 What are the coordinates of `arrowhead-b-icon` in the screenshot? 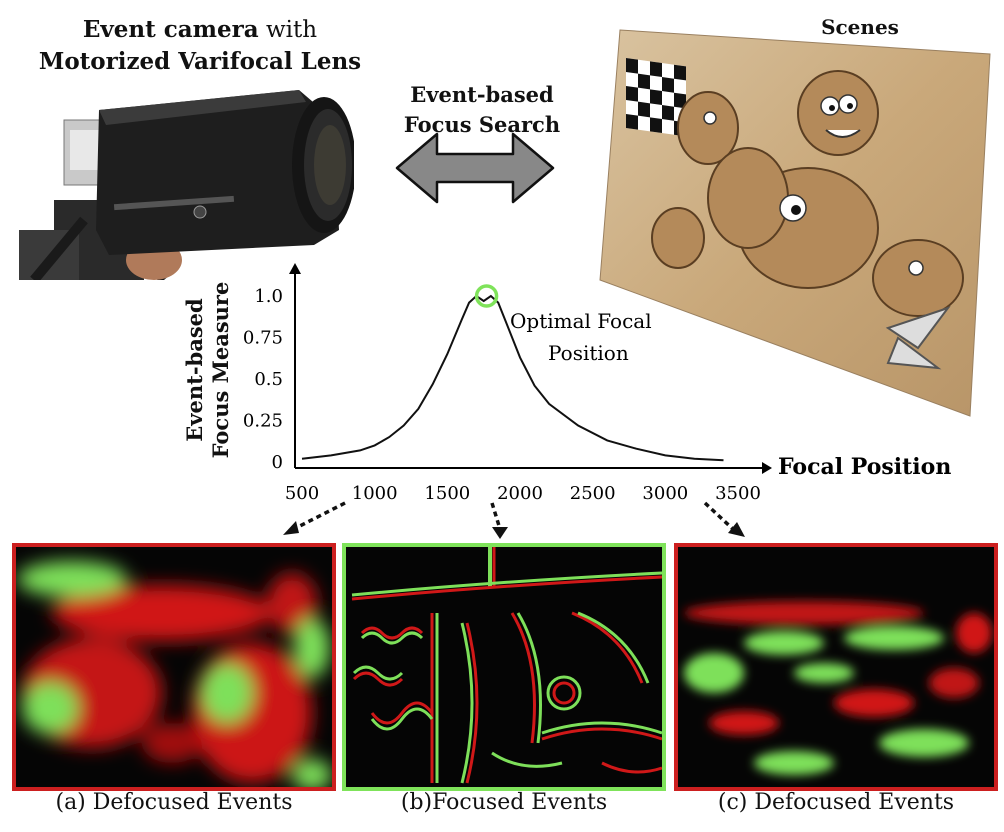 It's located at (500, 533).